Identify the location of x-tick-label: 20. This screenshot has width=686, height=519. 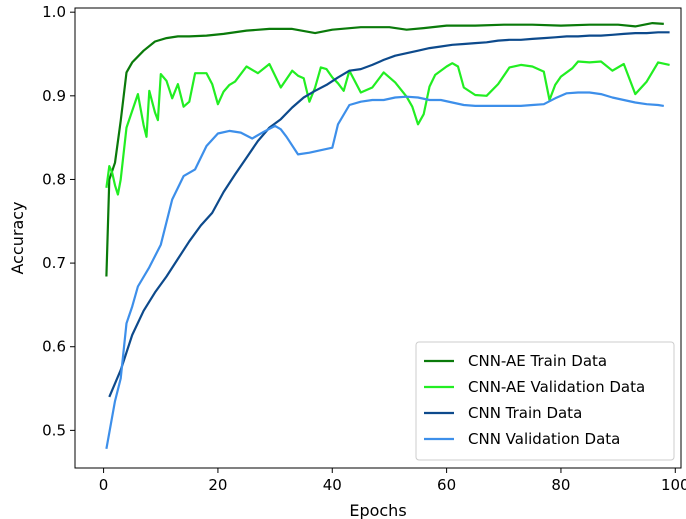
(217, 485).